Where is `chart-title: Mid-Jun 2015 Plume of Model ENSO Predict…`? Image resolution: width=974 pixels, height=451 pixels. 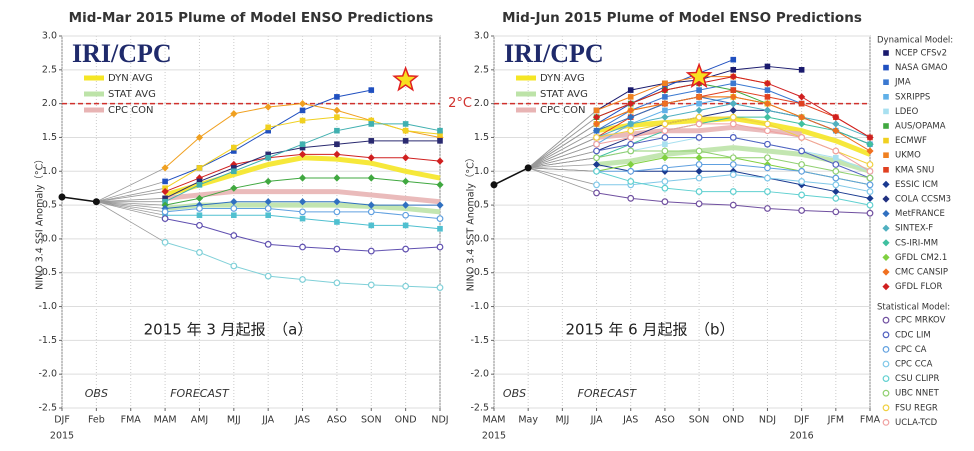 chart-title: Mid-Jun 2015 Plume of Model ENSO Predict… is located at coordinates (682, 18).